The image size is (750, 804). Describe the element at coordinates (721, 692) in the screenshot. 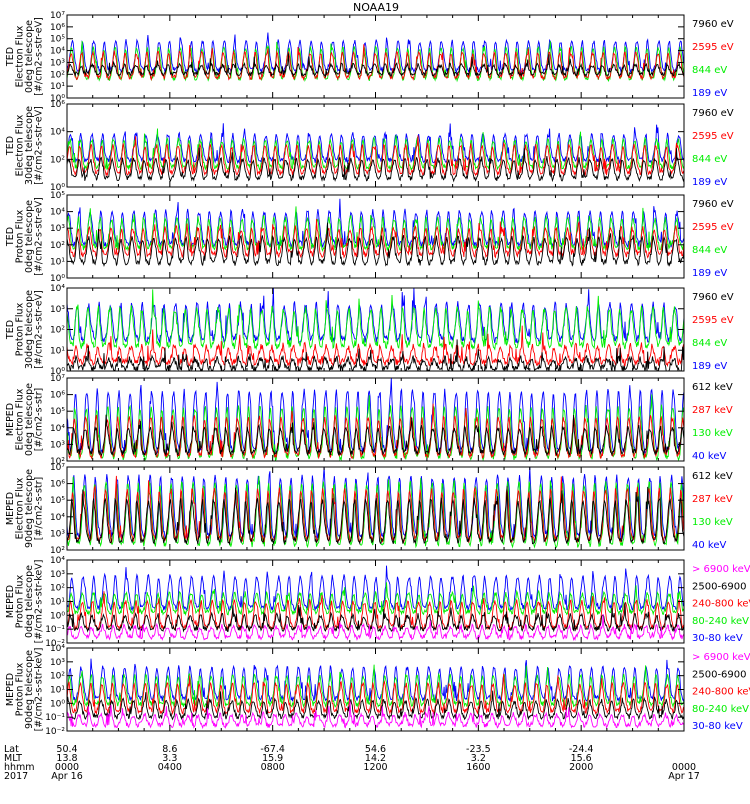

I see `legend-entry: 240-800 keV` at that location.